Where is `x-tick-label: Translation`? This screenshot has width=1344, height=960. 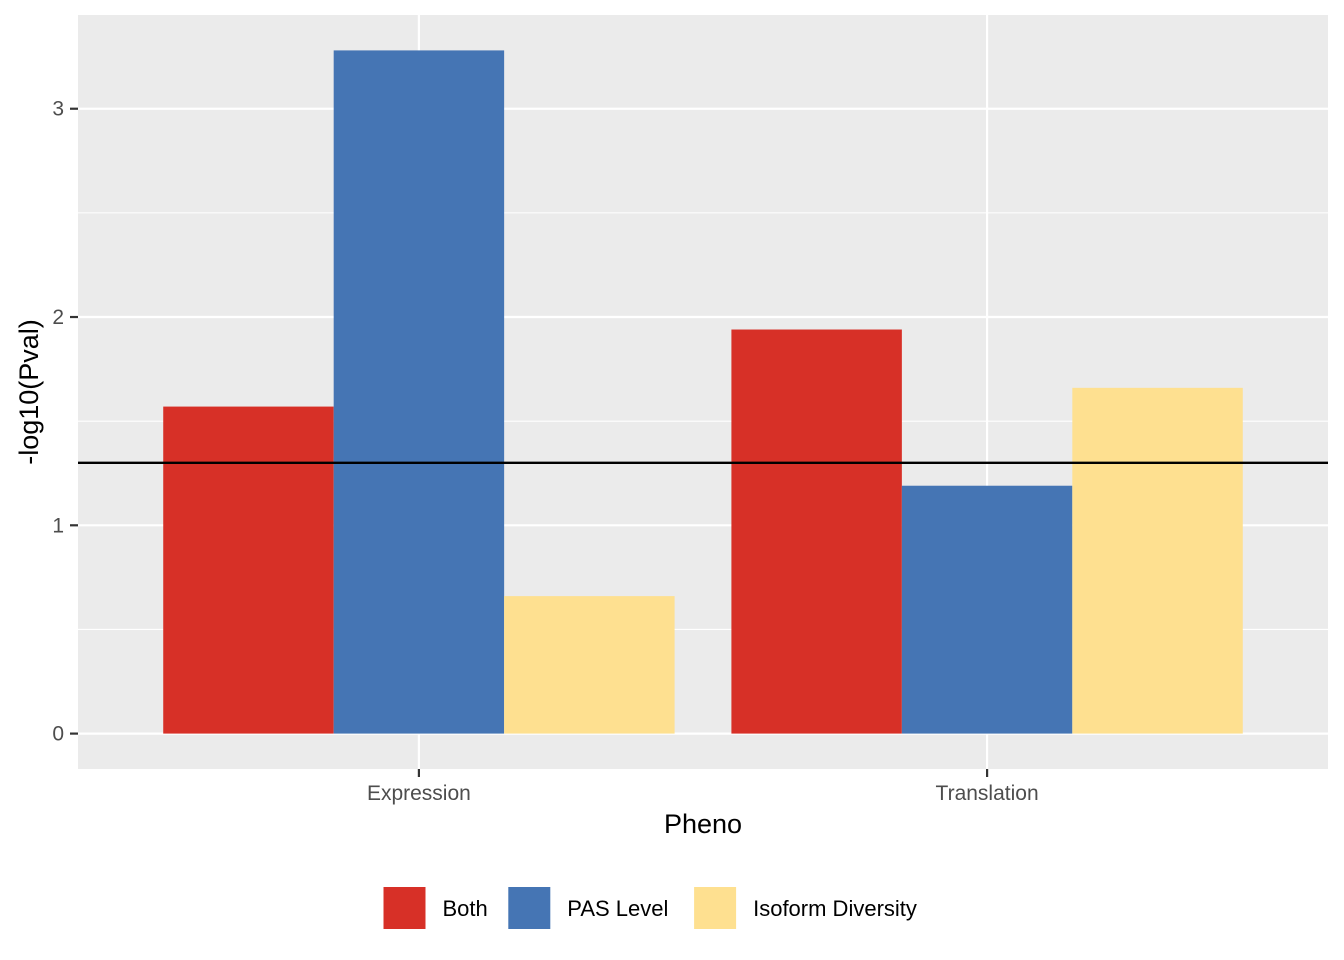
x-tick-label: Translation is located at coordinates (987, 793).